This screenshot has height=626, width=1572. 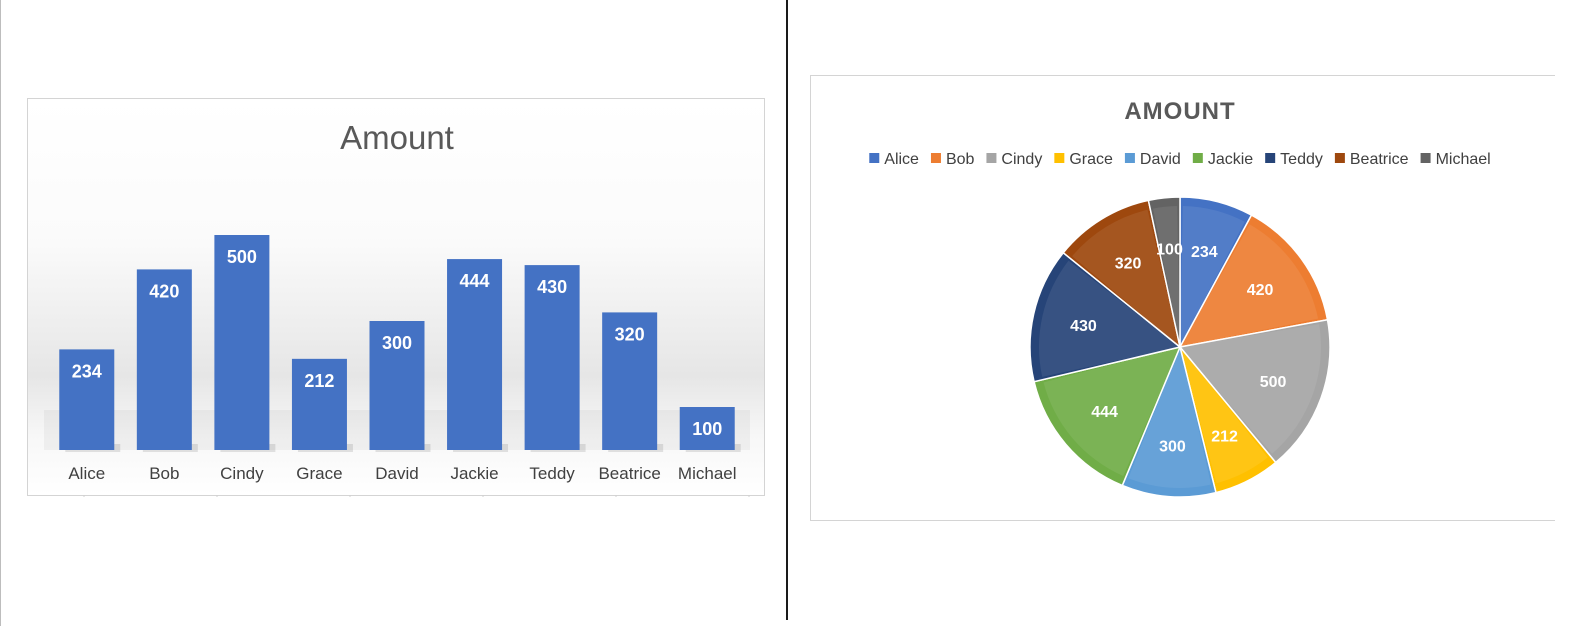 I want to click on pie-slice-teddy, so click(x=1105, y=317).